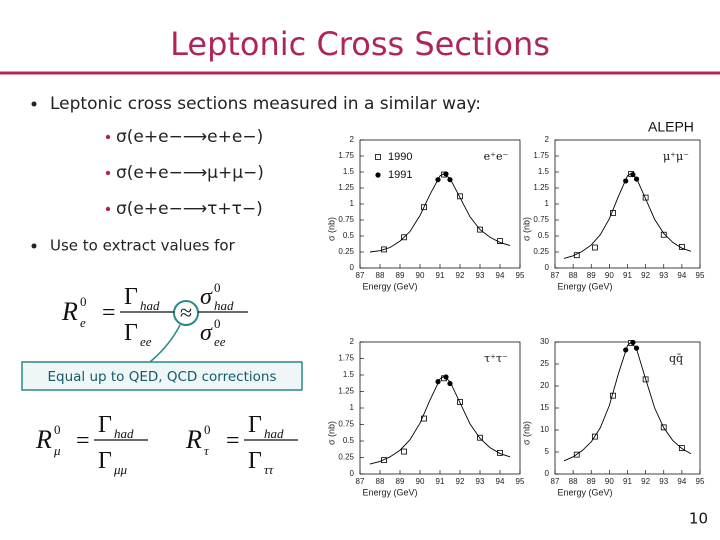 Image resolution: width=720 pixels, height=540 pixels. What do you see at coordinates (544, 429) in the screenshot?
I see `y-tick-label: 10` at bounding box center [544, 429].